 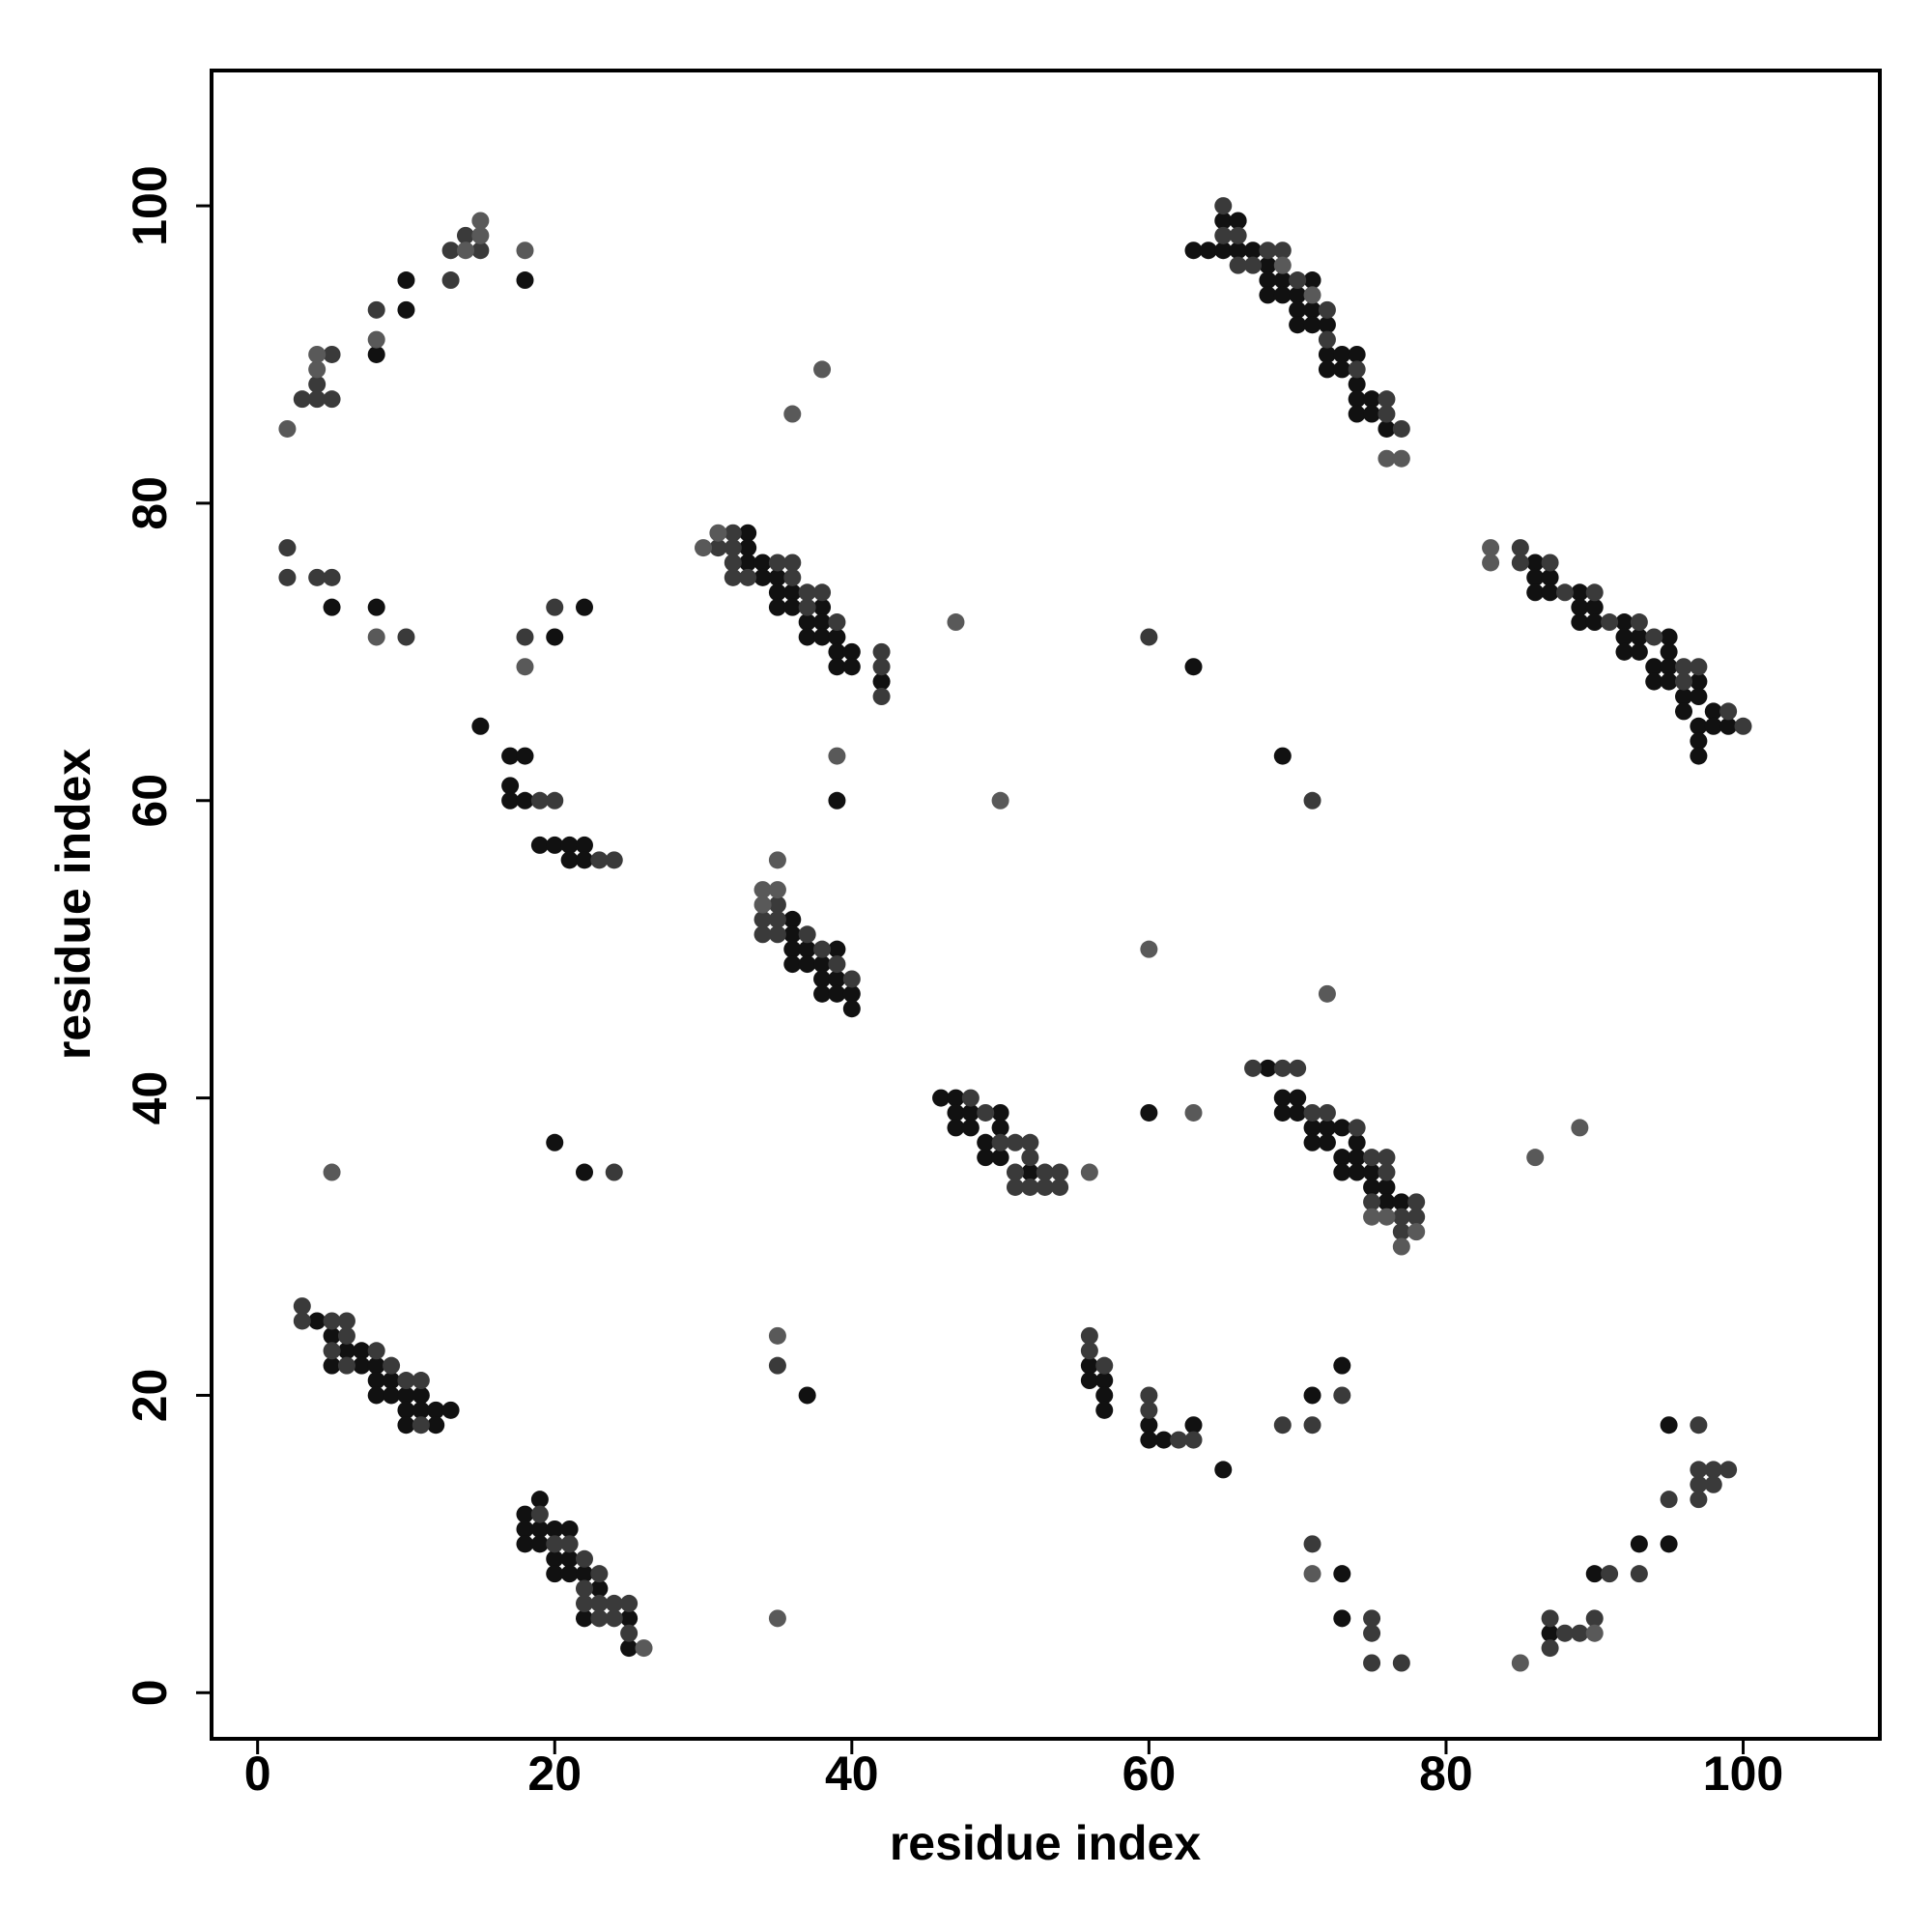 I want to click on y-tick-label: 40, so click(x=150, y=1098).